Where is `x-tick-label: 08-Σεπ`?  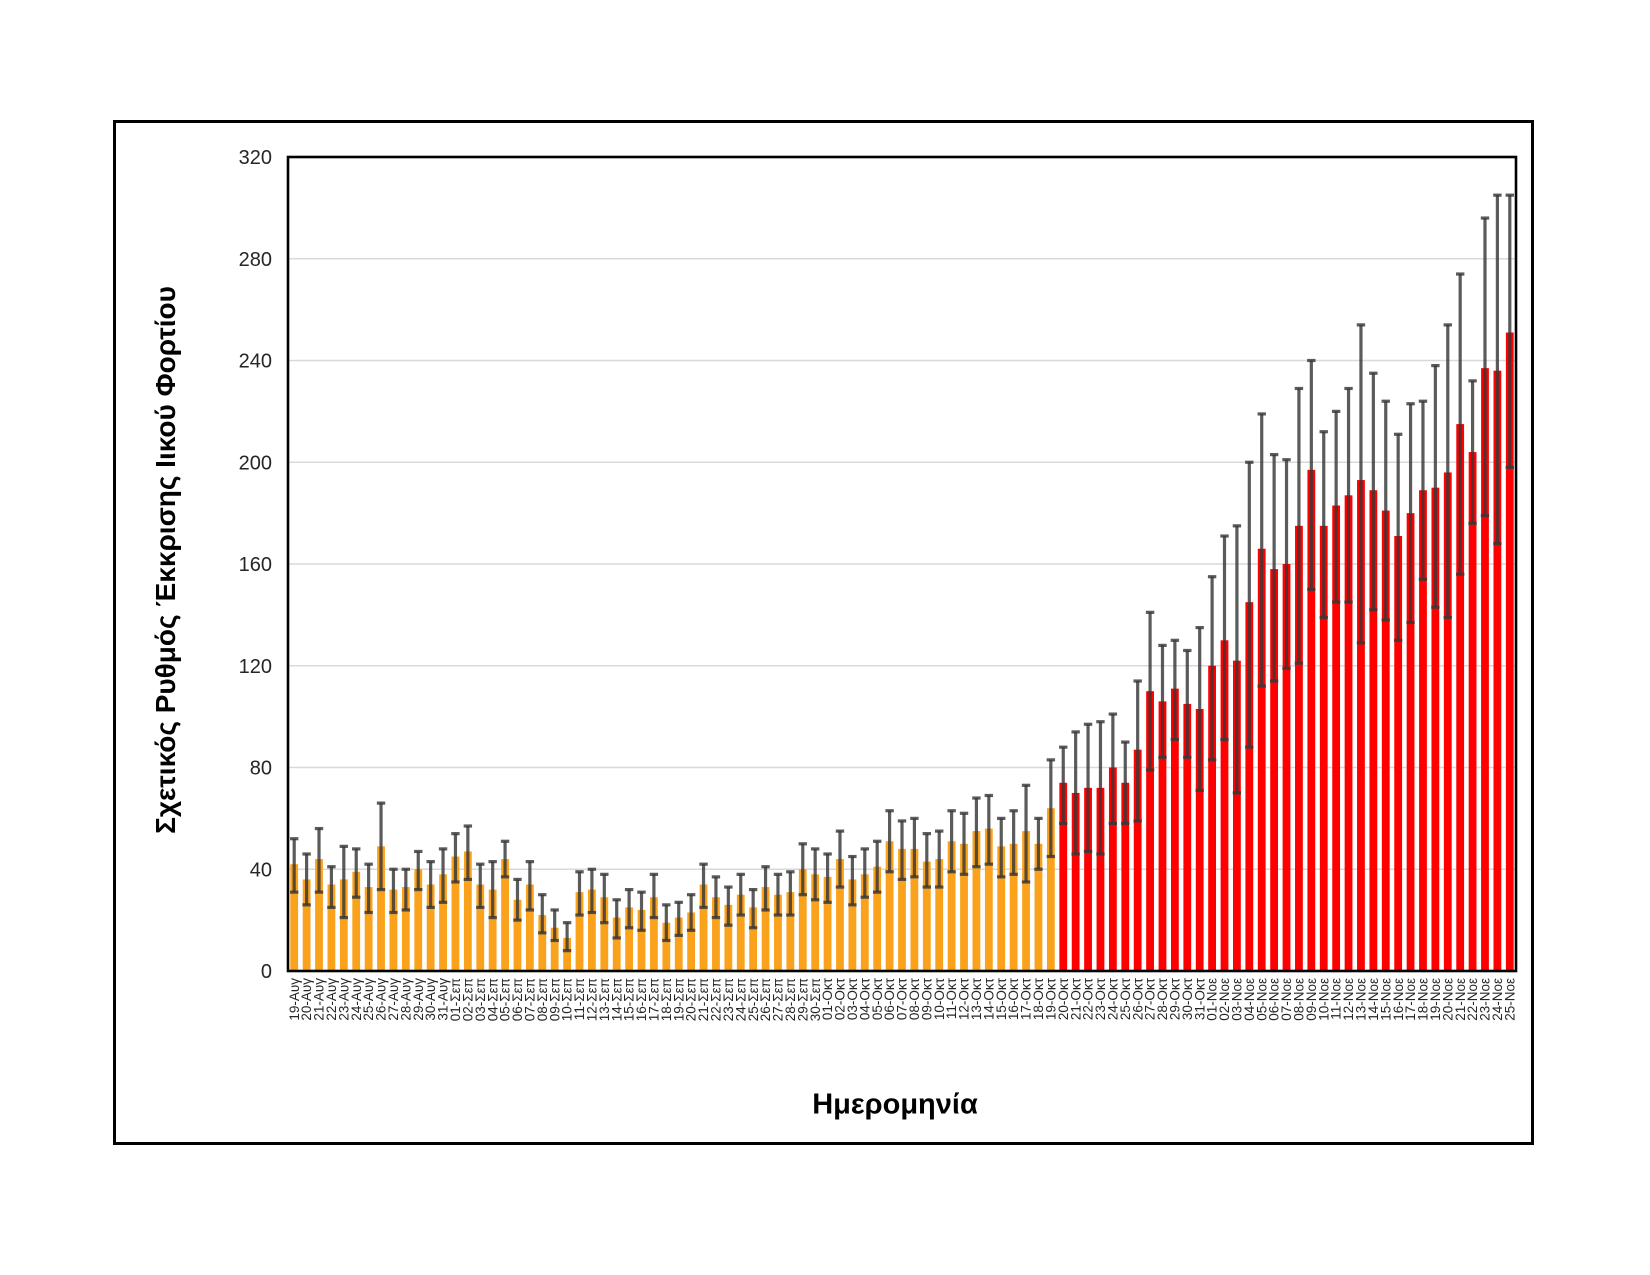
x-tick-label: 08-Σεπ is located at coordinates (542, 999).